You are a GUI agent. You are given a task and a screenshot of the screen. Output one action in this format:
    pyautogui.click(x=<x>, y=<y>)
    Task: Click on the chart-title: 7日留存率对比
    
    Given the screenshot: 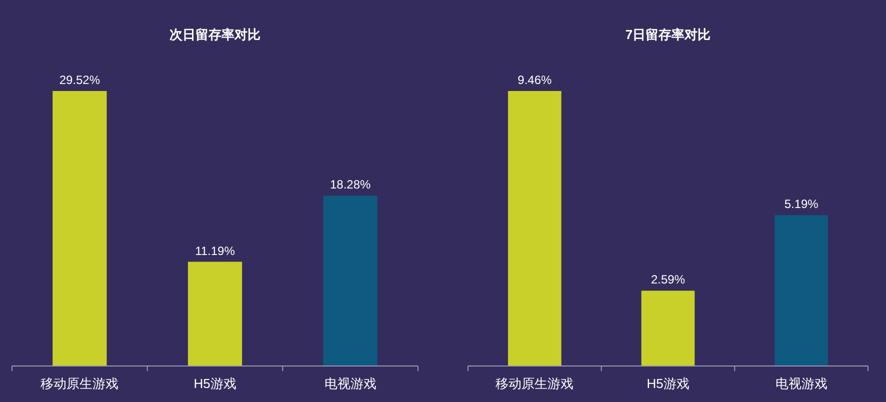 What is the action you would take?
    pyautogui.click(x=668, y=34)
    